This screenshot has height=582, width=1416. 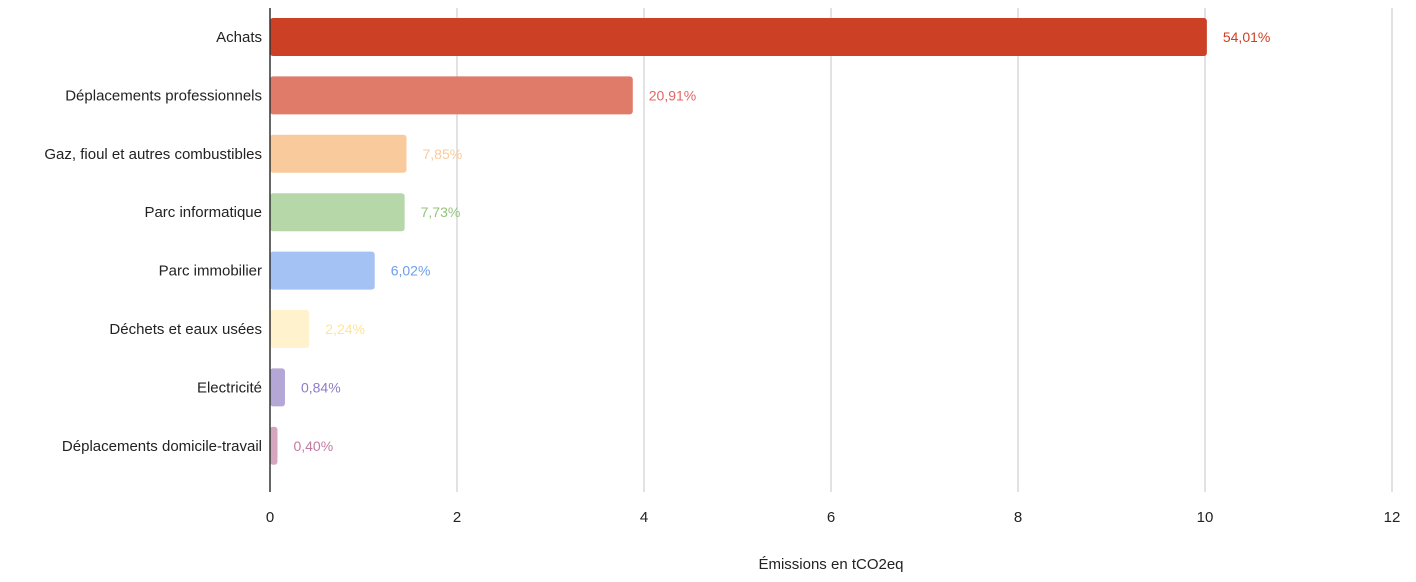 I want to click on x-tick-label: 8, so click(x=1018, y=517).